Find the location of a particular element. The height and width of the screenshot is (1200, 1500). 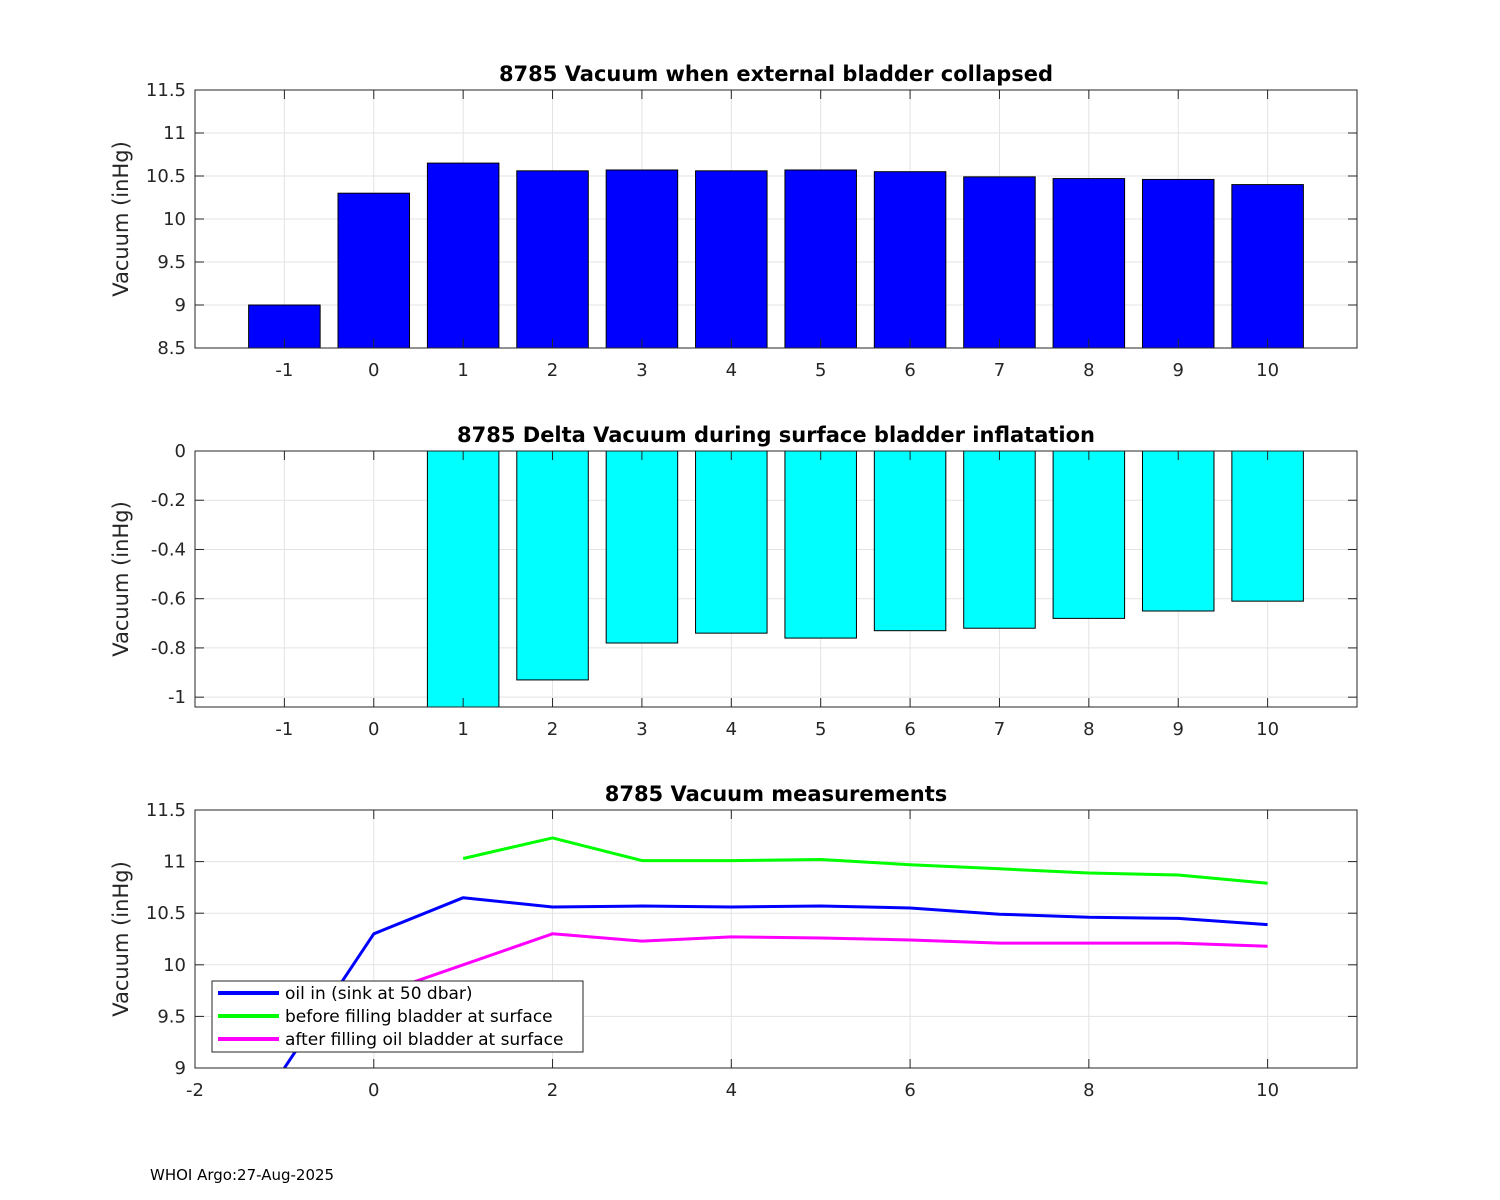

footer-credit: WHOI Argo:27-Aug-2025 is located at coordinates (242, 1175).